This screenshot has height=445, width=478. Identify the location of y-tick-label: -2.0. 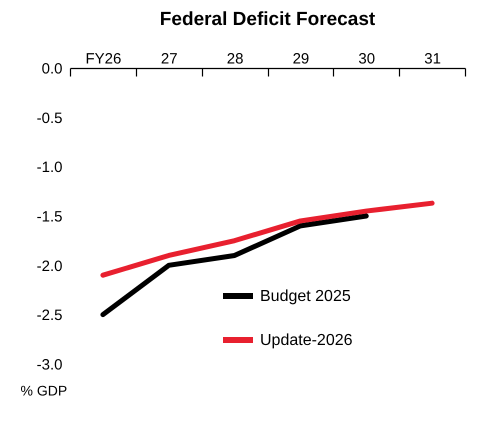
(49, 266).